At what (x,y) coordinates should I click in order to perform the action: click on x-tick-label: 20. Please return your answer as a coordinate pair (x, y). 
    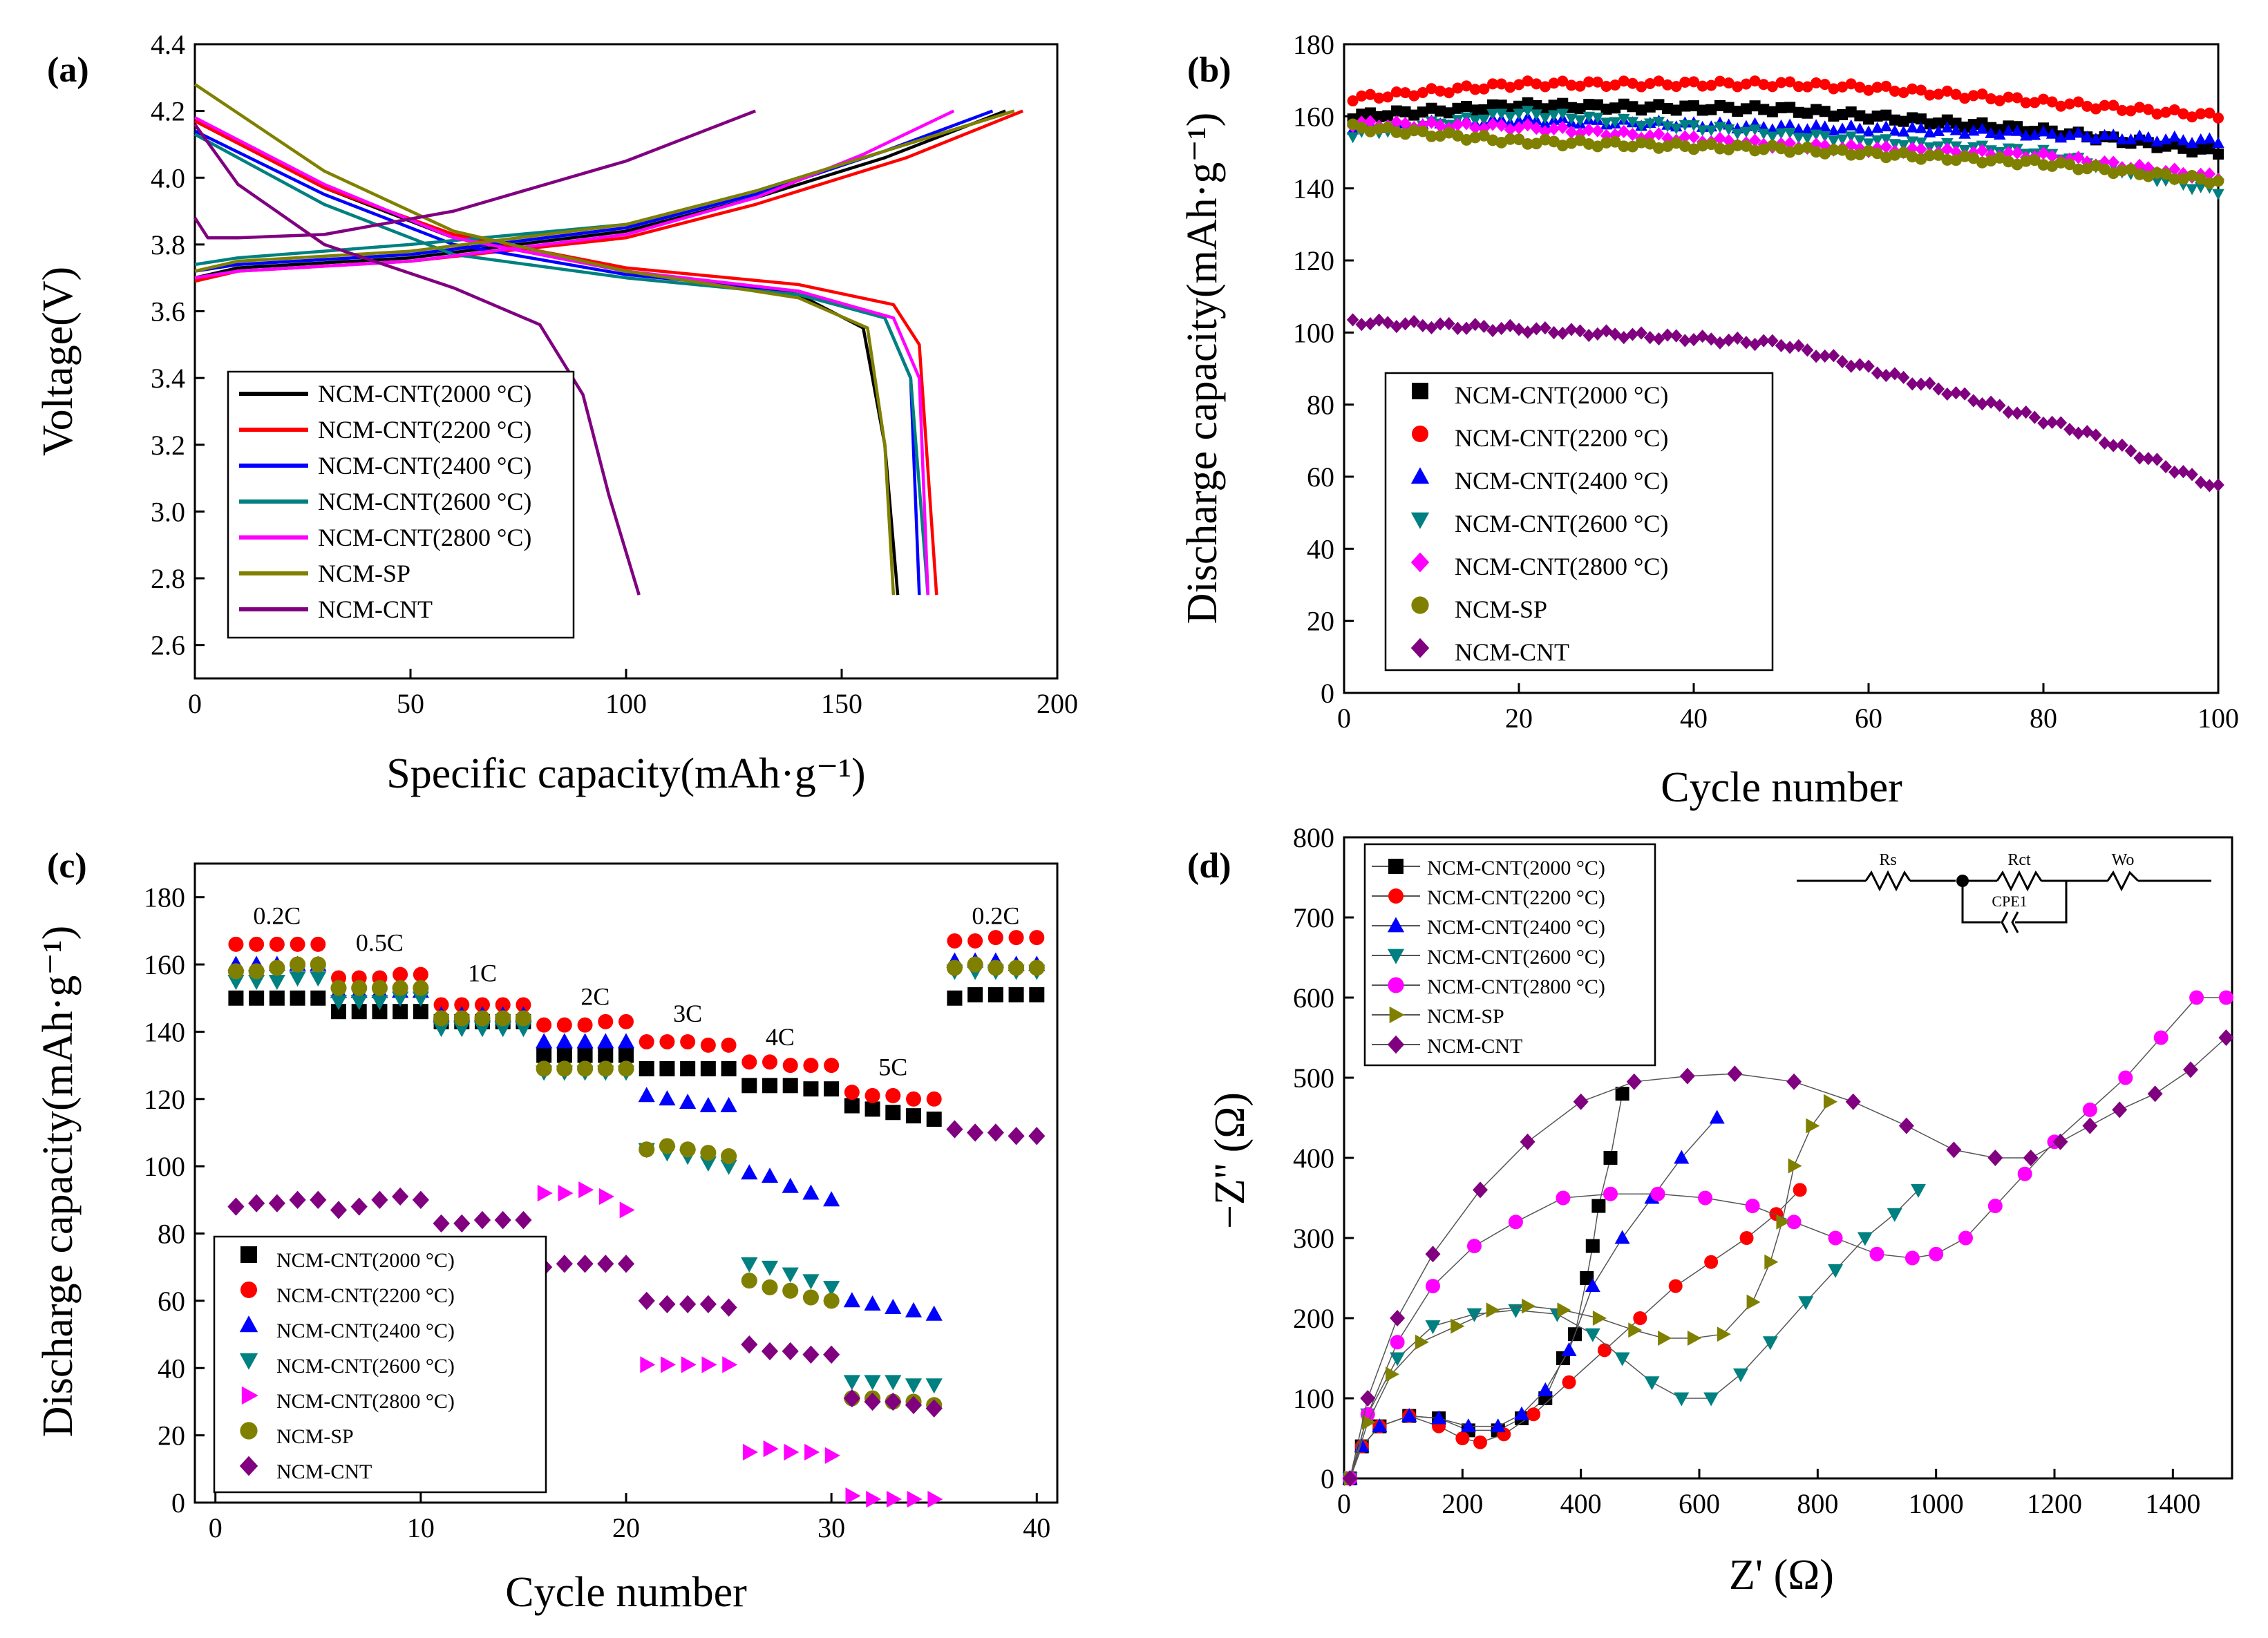
    Looking at the image, I should click on (626, 1528).